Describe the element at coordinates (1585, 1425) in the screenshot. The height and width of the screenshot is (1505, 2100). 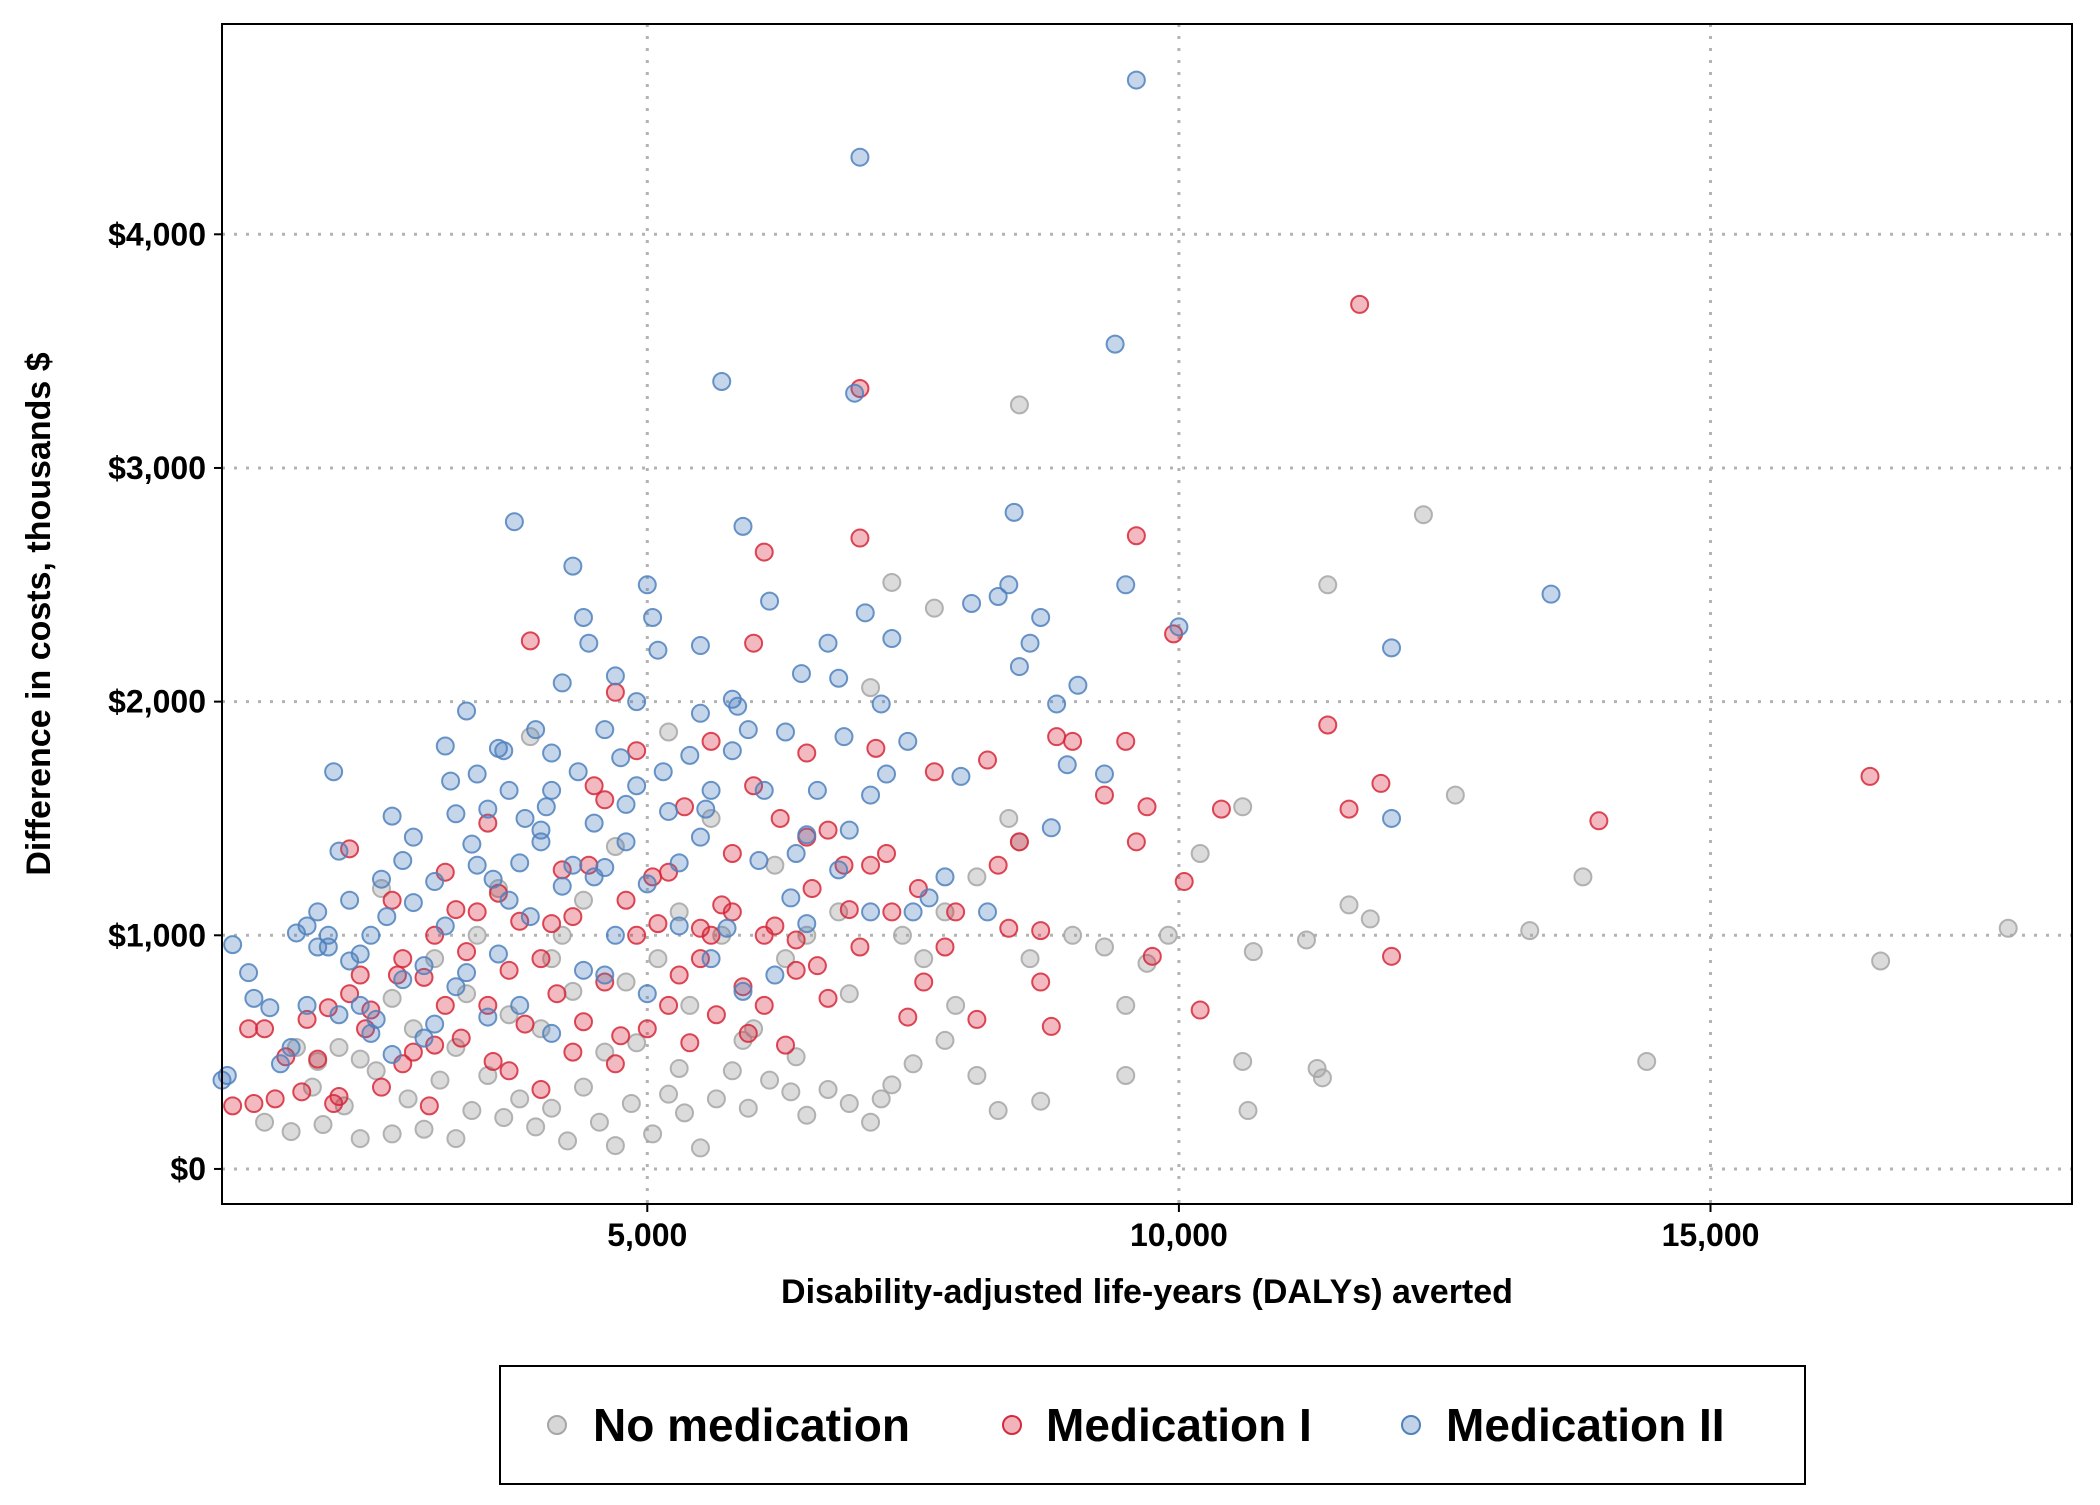
I see `legend-label-medication-ii: Medication II` at that location.